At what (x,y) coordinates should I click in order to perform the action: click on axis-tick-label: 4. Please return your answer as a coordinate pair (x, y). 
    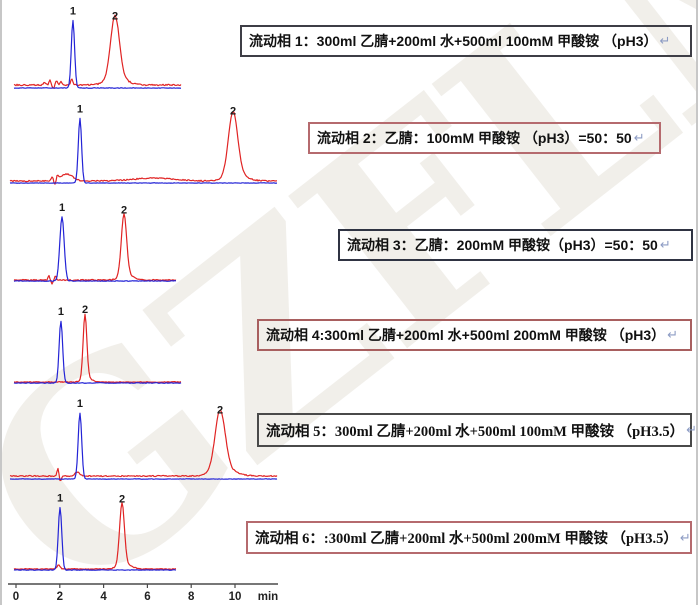
    Looking at the image, I should click on (103, 597).